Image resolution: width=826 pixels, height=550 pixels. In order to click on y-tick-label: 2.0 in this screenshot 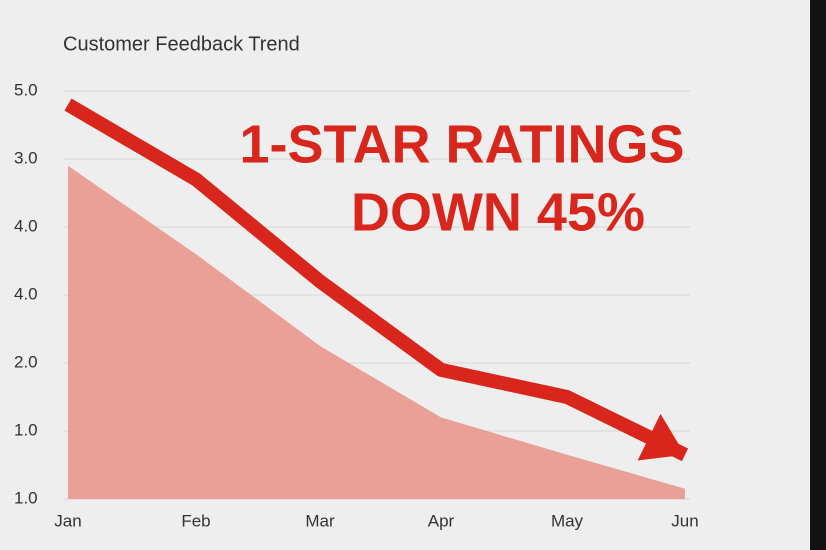, I will do `click(26, 361)`.